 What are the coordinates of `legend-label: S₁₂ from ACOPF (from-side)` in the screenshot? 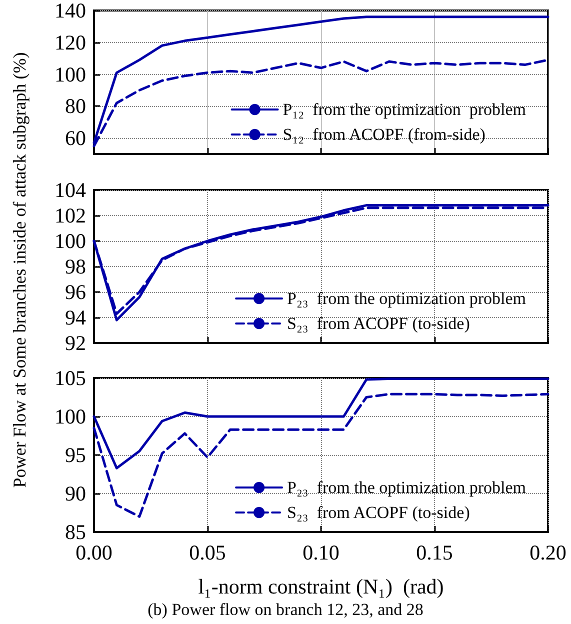 It's located at (384, 134).